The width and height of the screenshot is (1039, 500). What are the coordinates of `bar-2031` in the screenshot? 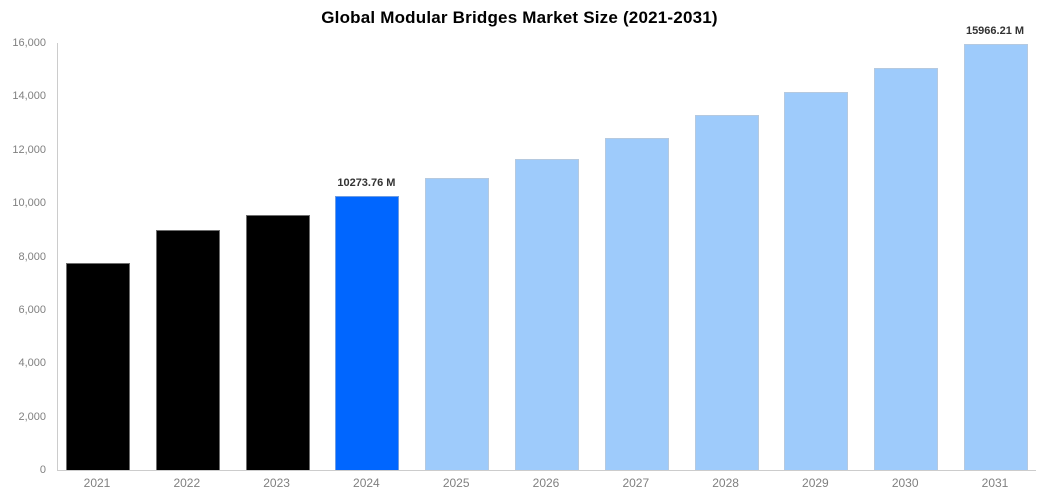 It's located at (996, 256).